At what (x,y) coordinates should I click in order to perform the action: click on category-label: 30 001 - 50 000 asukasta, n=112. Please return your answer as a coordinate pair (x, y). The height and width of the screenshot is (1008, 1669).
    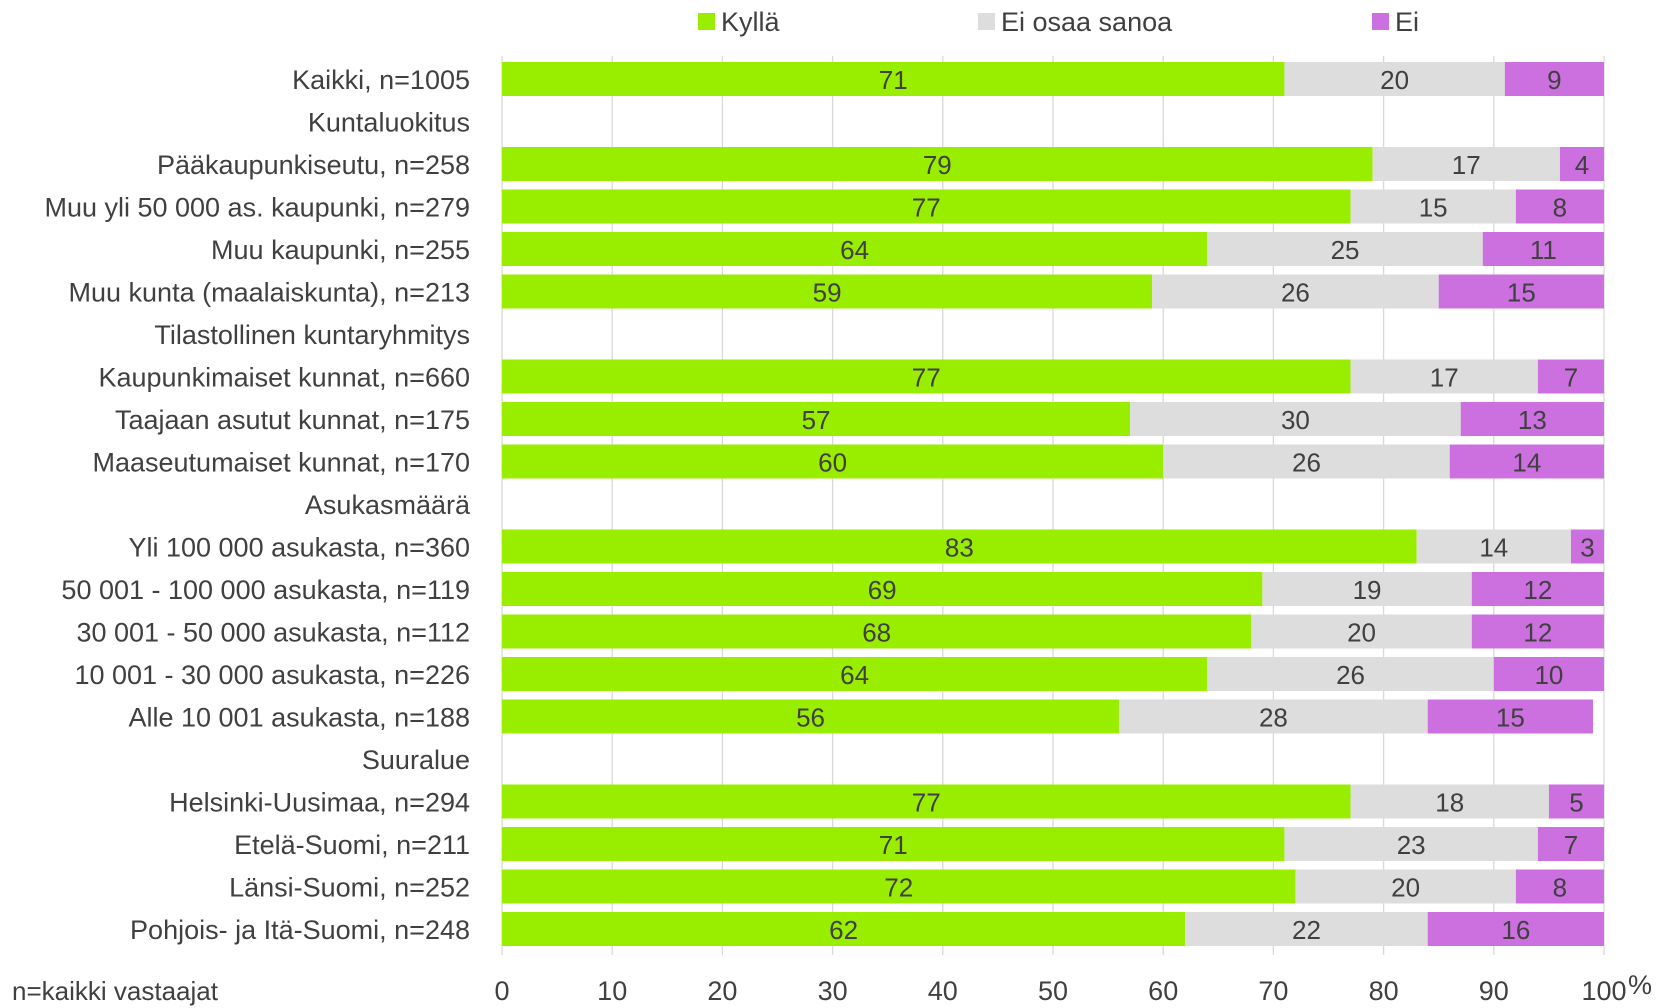
    Looking at the image, I should click on (273, 633).